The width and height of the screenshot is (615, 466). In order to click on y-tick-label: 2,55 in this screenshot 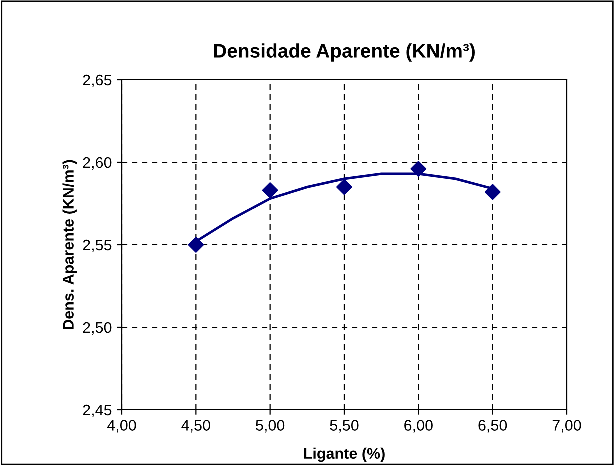, I will do `click(97, 246)`.